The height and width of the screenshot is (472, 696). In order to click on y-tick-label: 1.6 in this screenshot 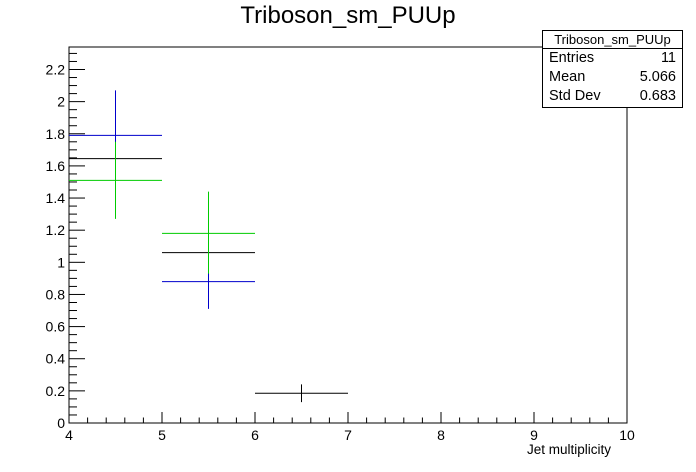, I will do `click(56, 166)`.